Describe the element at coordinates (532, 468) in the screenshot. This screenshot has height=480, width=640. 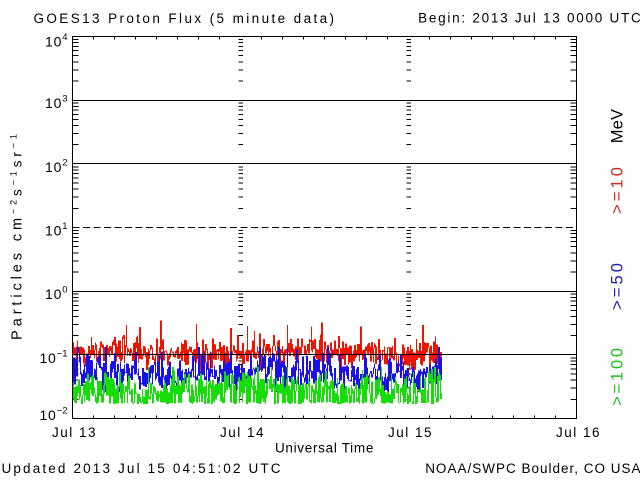
I see `svg-text: NOAA/SWPC Boulder, CO USA` at that location.